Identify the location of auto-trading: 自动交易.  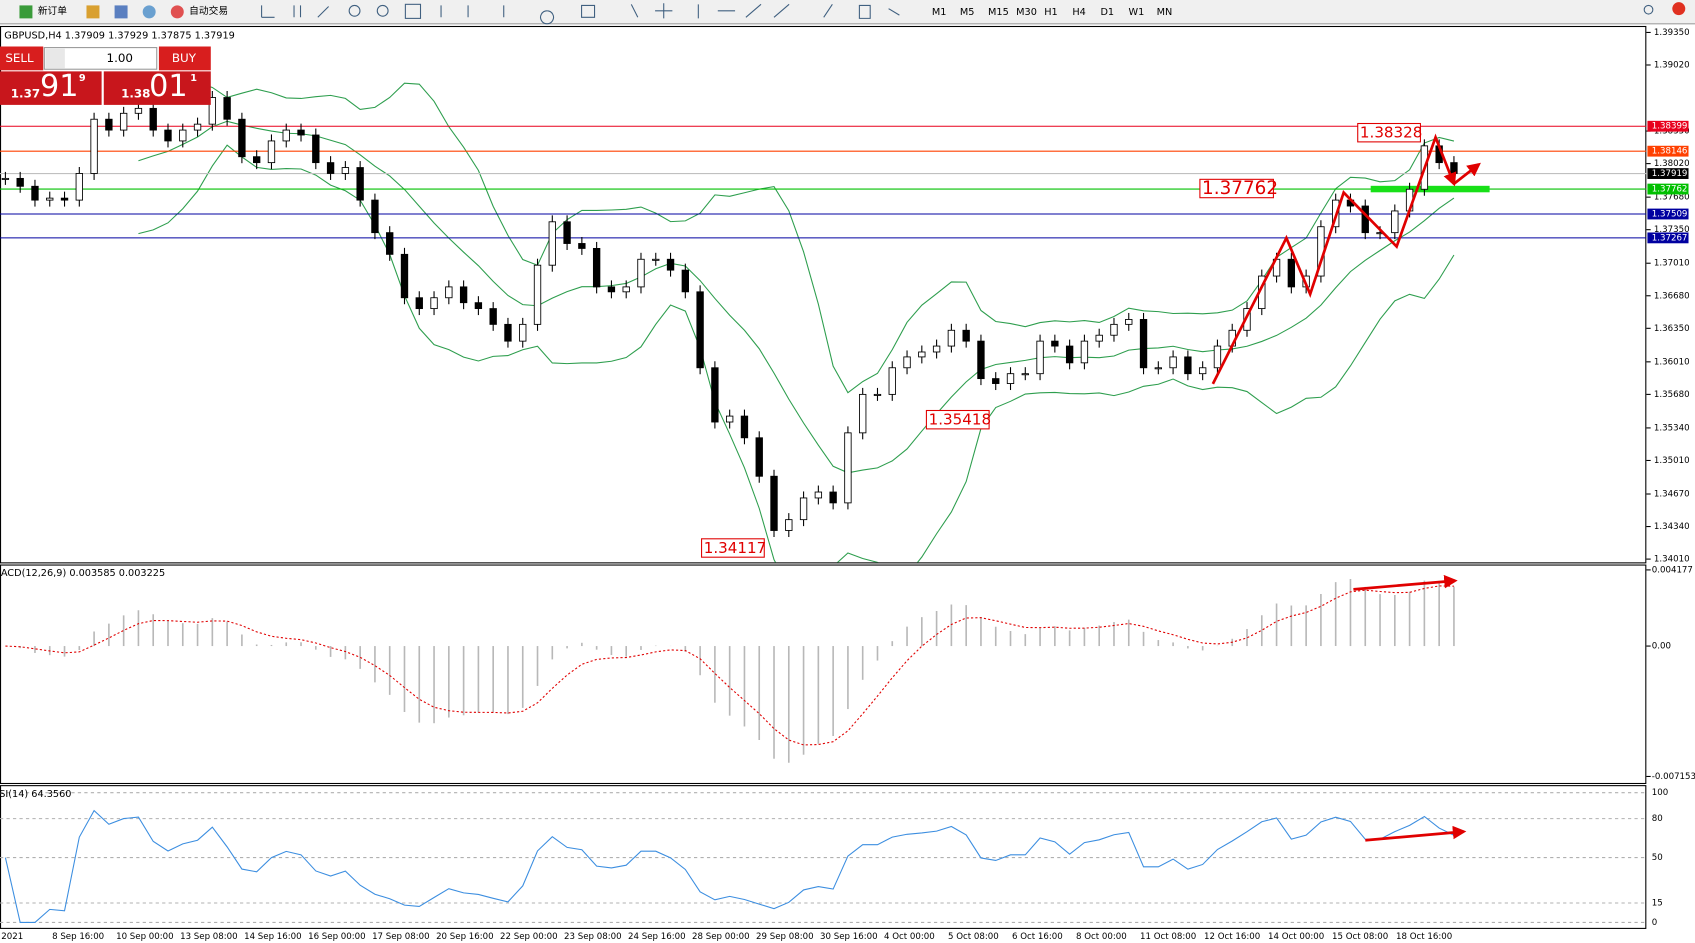
(208, 10).